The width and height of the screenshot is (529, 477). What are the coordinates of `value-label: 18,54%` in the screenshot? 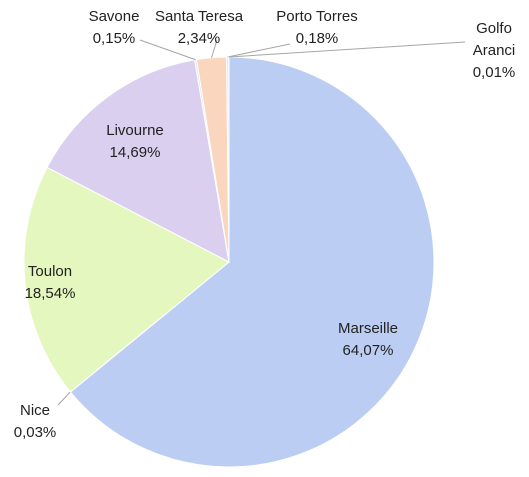 It's located at (50, 293).